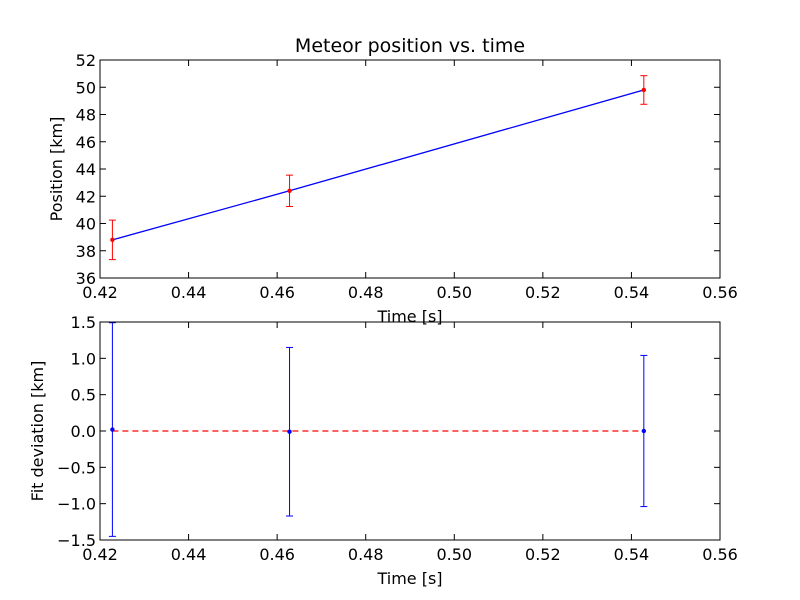 The image size is (800, 600). Describe the element at coordinates (189, 554) in the screenshot. I see `deviation-x-tick-label: 0.44` at that location.